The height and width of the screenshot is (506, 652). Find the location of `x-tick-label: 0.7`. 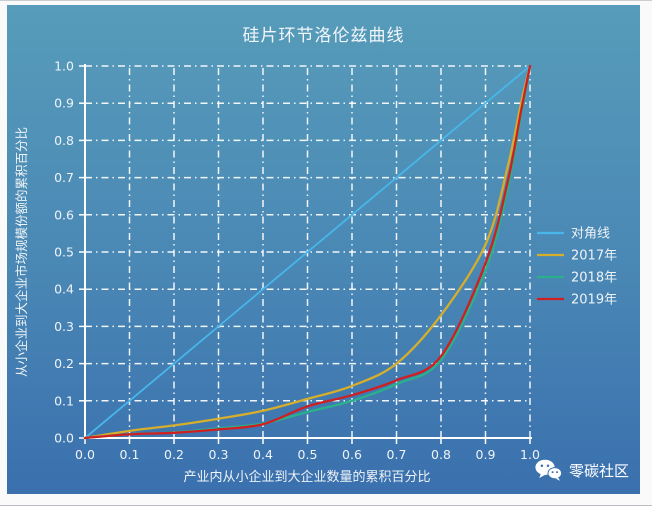

x-tick-label: 0.7 is located at coordinates (397, 454).